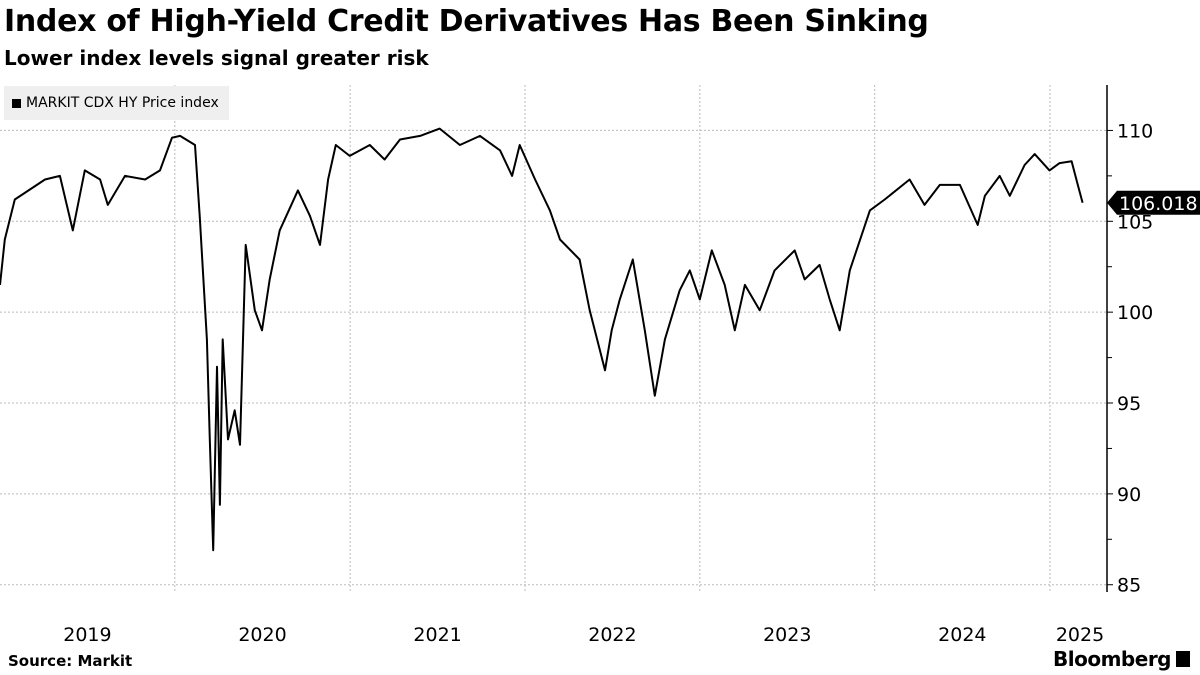 The height and width of the screenshot is (675, 1200). I want to click on y-tick-label: 85, so click(1129, 586).